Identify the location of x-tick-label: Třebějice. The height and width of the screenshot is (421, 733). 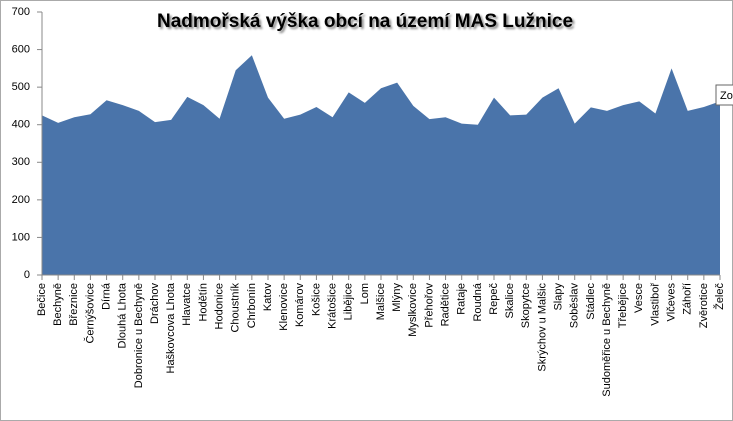
(623, 305).